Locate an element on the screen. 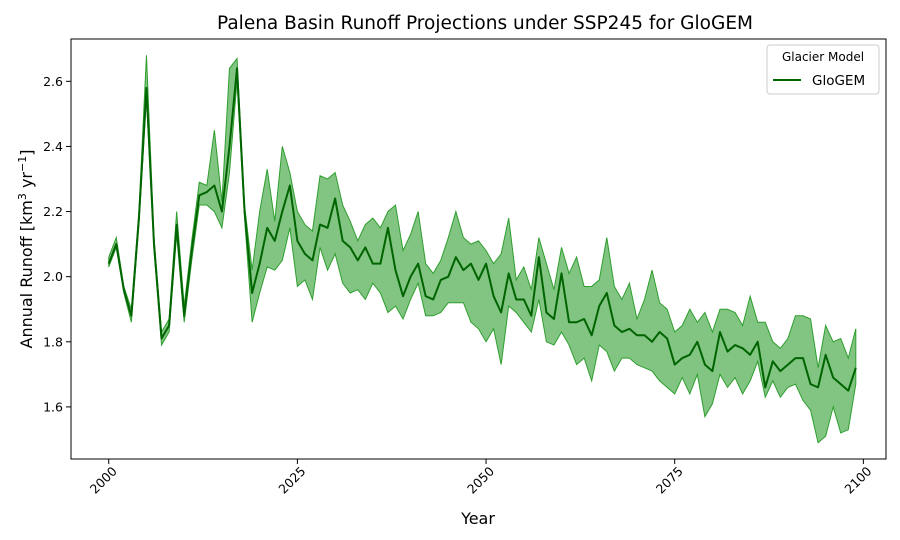 This screenshot has height=540, width=900. legend-title: Glacier Model is located at coordinates (823, 57).